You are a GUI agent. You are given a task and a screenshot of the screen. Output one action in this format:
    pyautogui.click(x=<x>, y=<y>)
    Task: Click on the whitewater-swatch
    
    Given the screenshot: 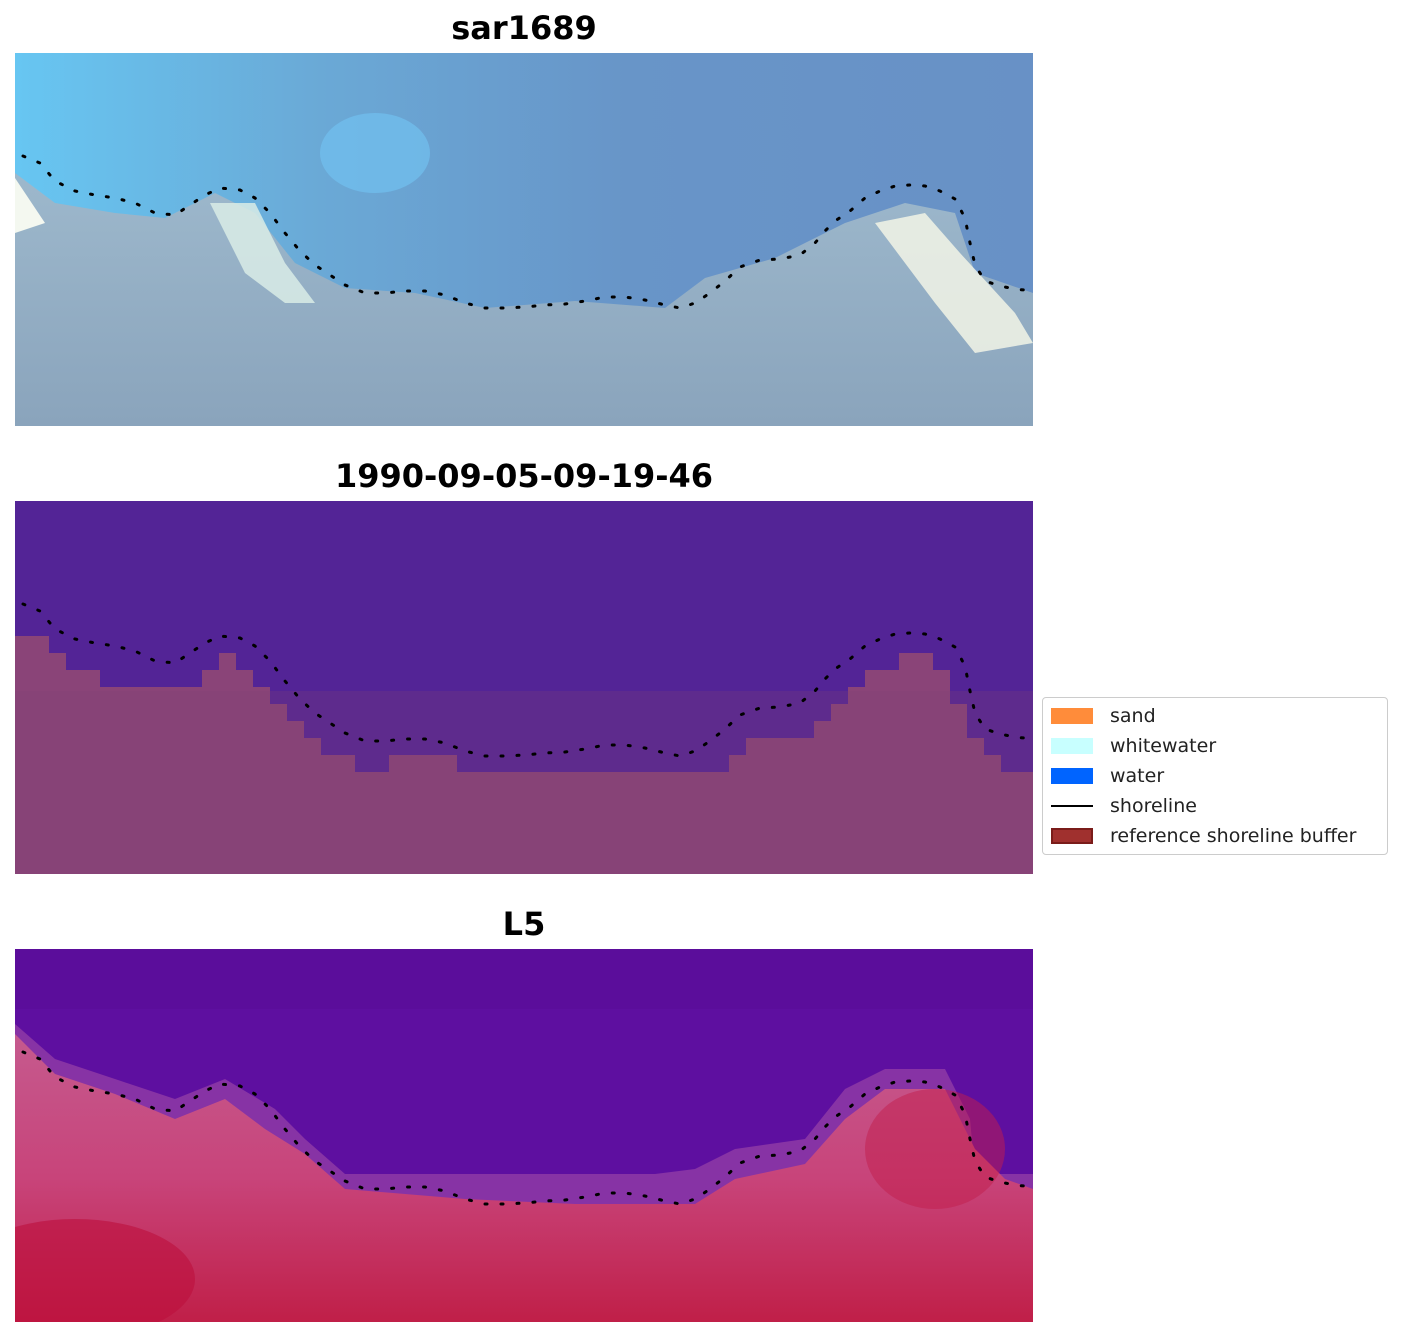 What is the action you would take?
    pyautogui.click(x=1072, y=746)
    